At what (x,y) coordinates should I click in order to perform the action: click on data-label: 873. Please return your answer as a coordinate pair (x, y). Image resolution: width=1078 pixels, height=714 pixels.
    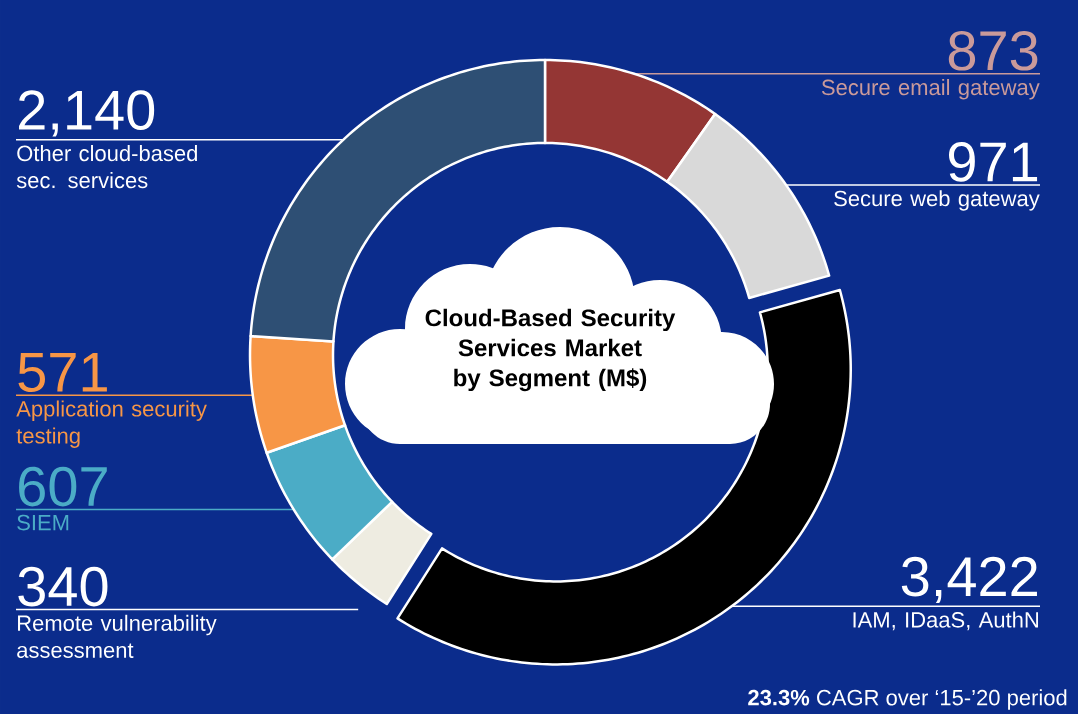
    Looking at the image, I should click on (993, 50).